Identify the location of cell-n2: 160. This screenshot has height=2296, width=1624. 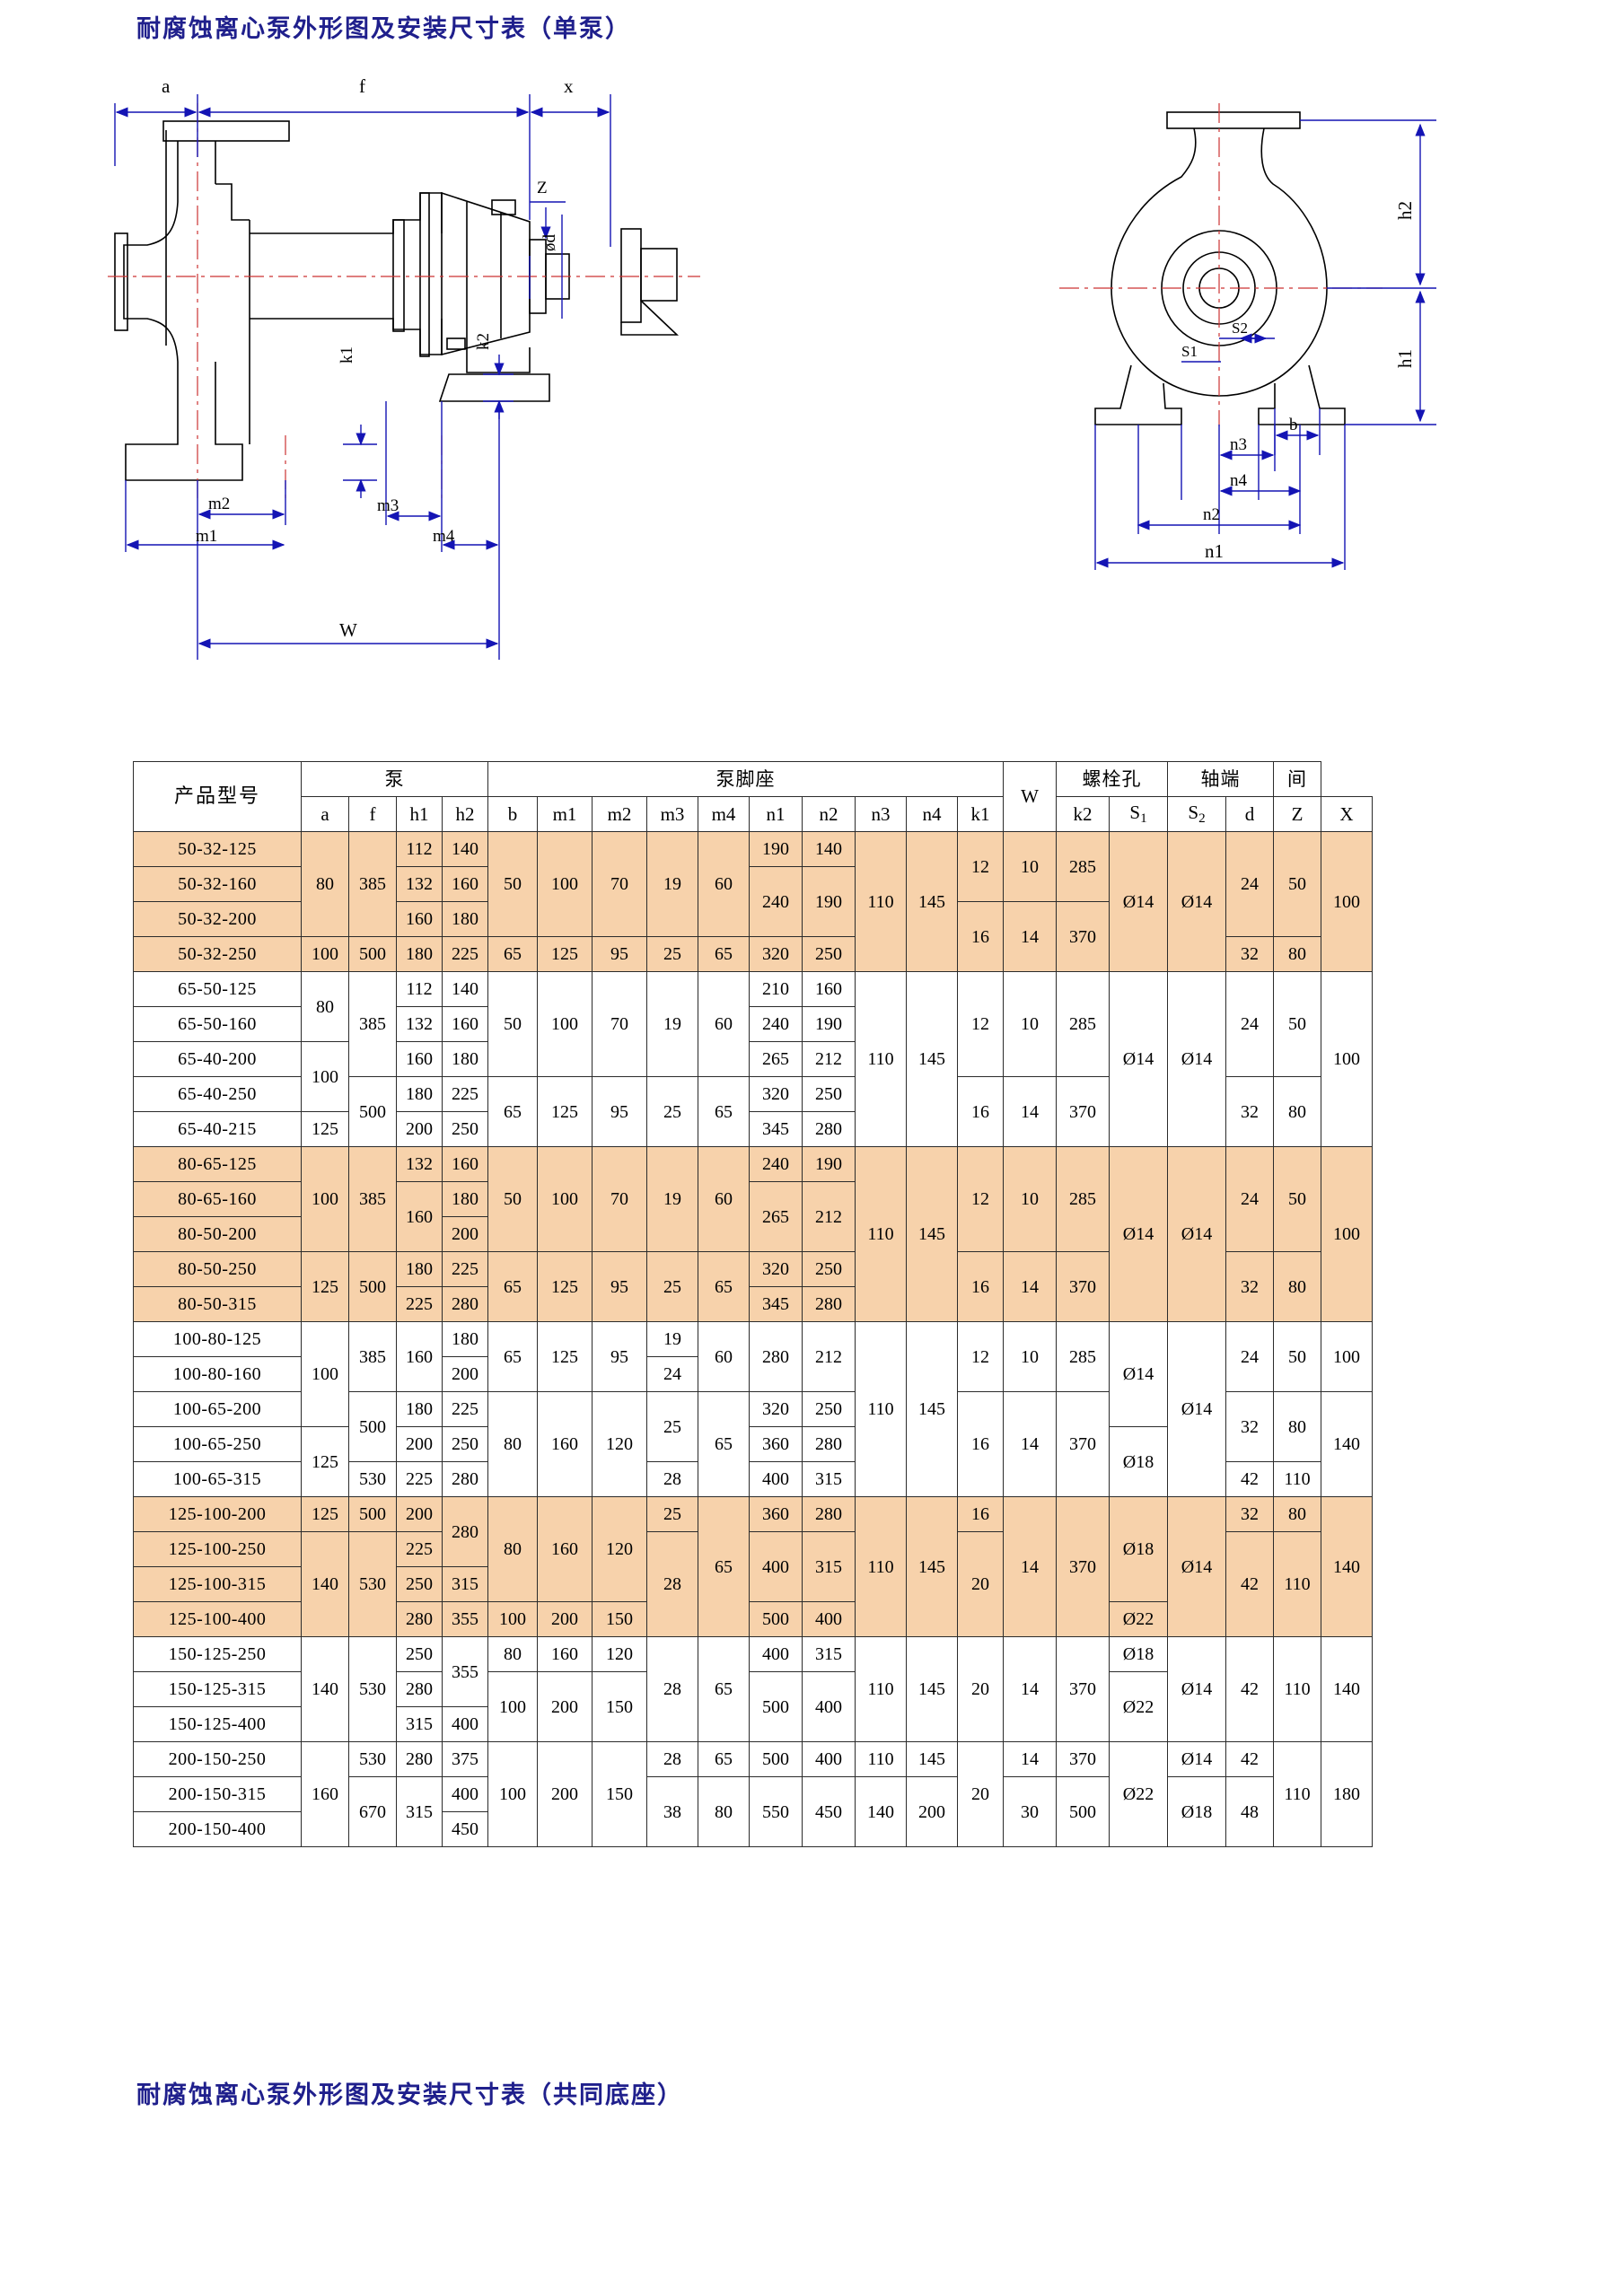
(829, 989).